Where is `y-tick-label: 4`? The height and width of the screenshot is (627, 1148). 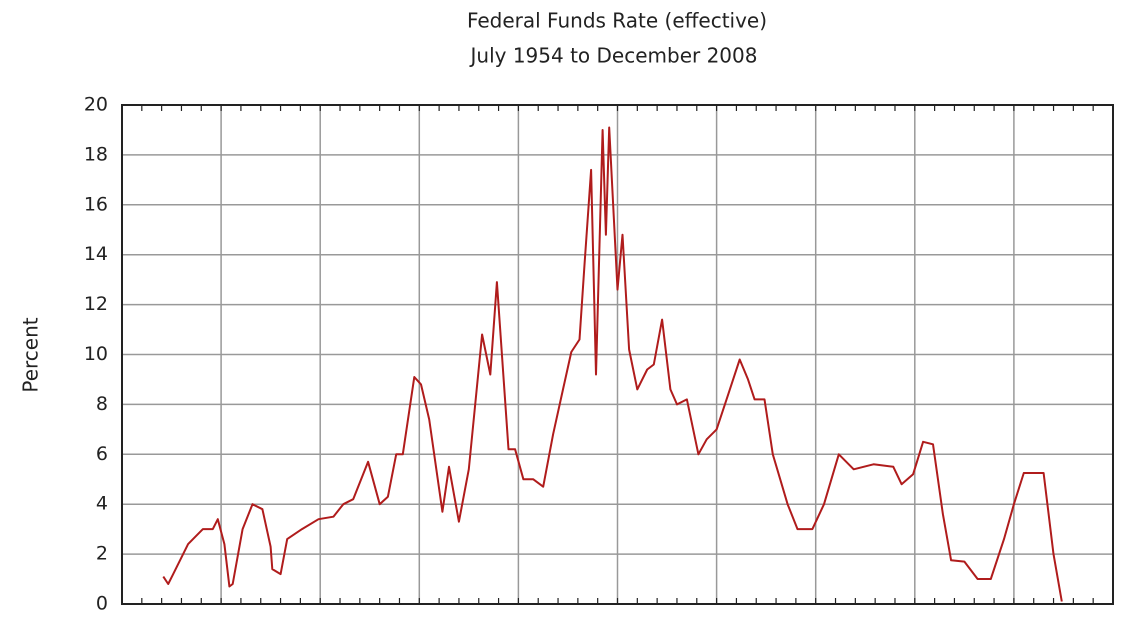
y-tick-label: 4 is located at coordinates (102, 504).